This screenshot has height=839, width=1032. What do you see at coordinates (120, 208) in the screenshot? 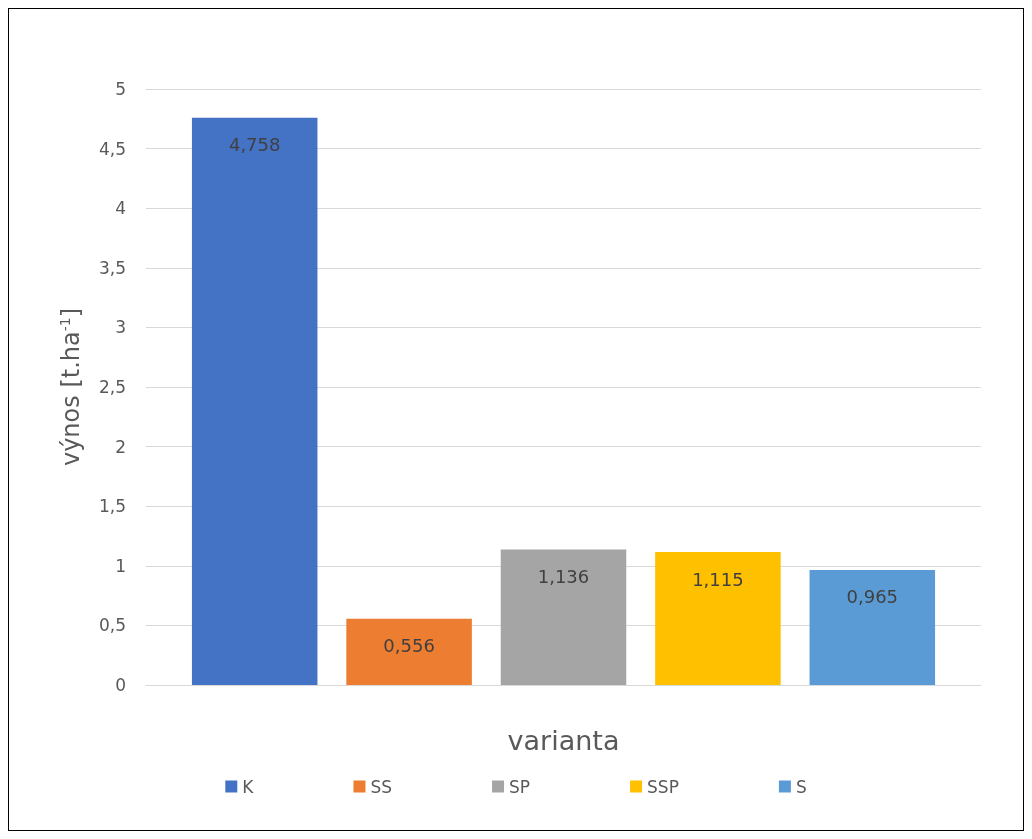
I see `y-tick-label: 4` at bounding box center [120, 208].